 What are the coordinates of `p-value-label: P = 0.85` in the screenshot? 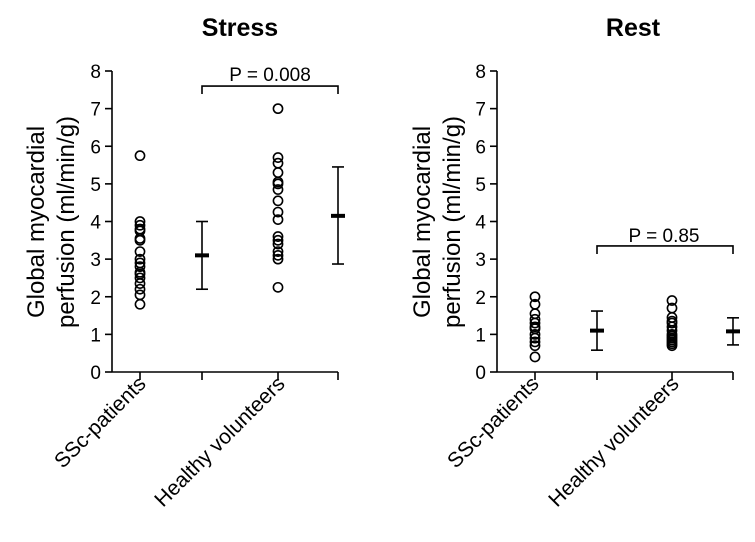 It's located at (664, 236).